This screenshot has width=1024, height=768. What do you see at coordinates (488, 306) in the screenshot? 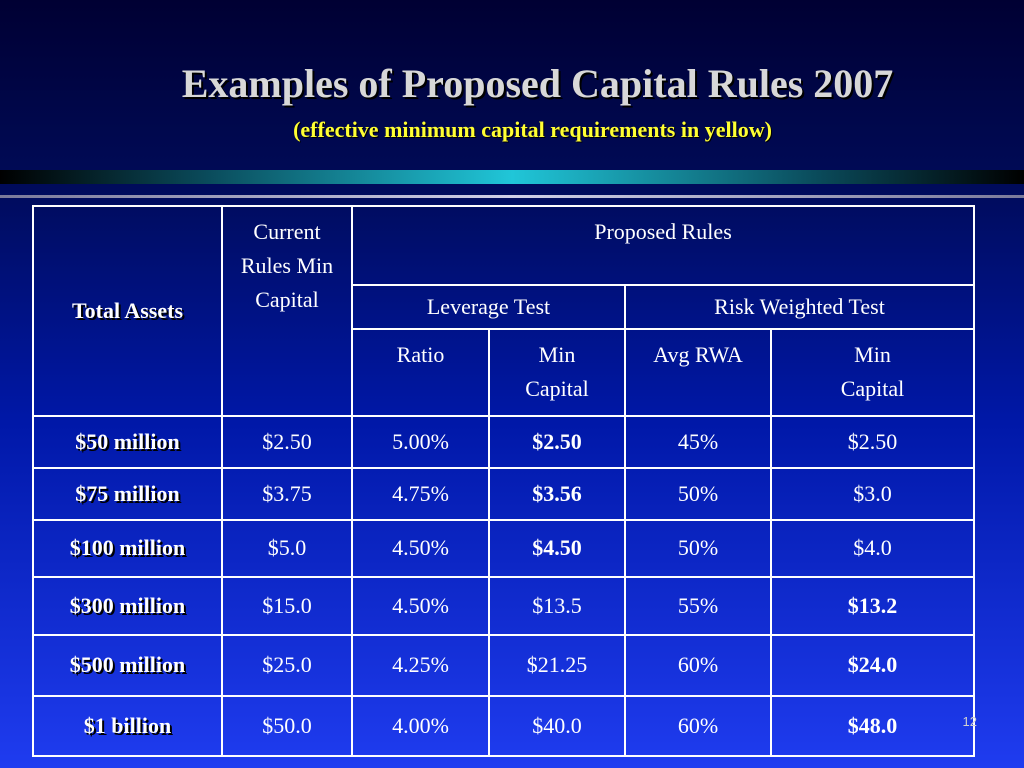
I see `header-leverage-test: Leverage Test` at bounding box center [488, 306].